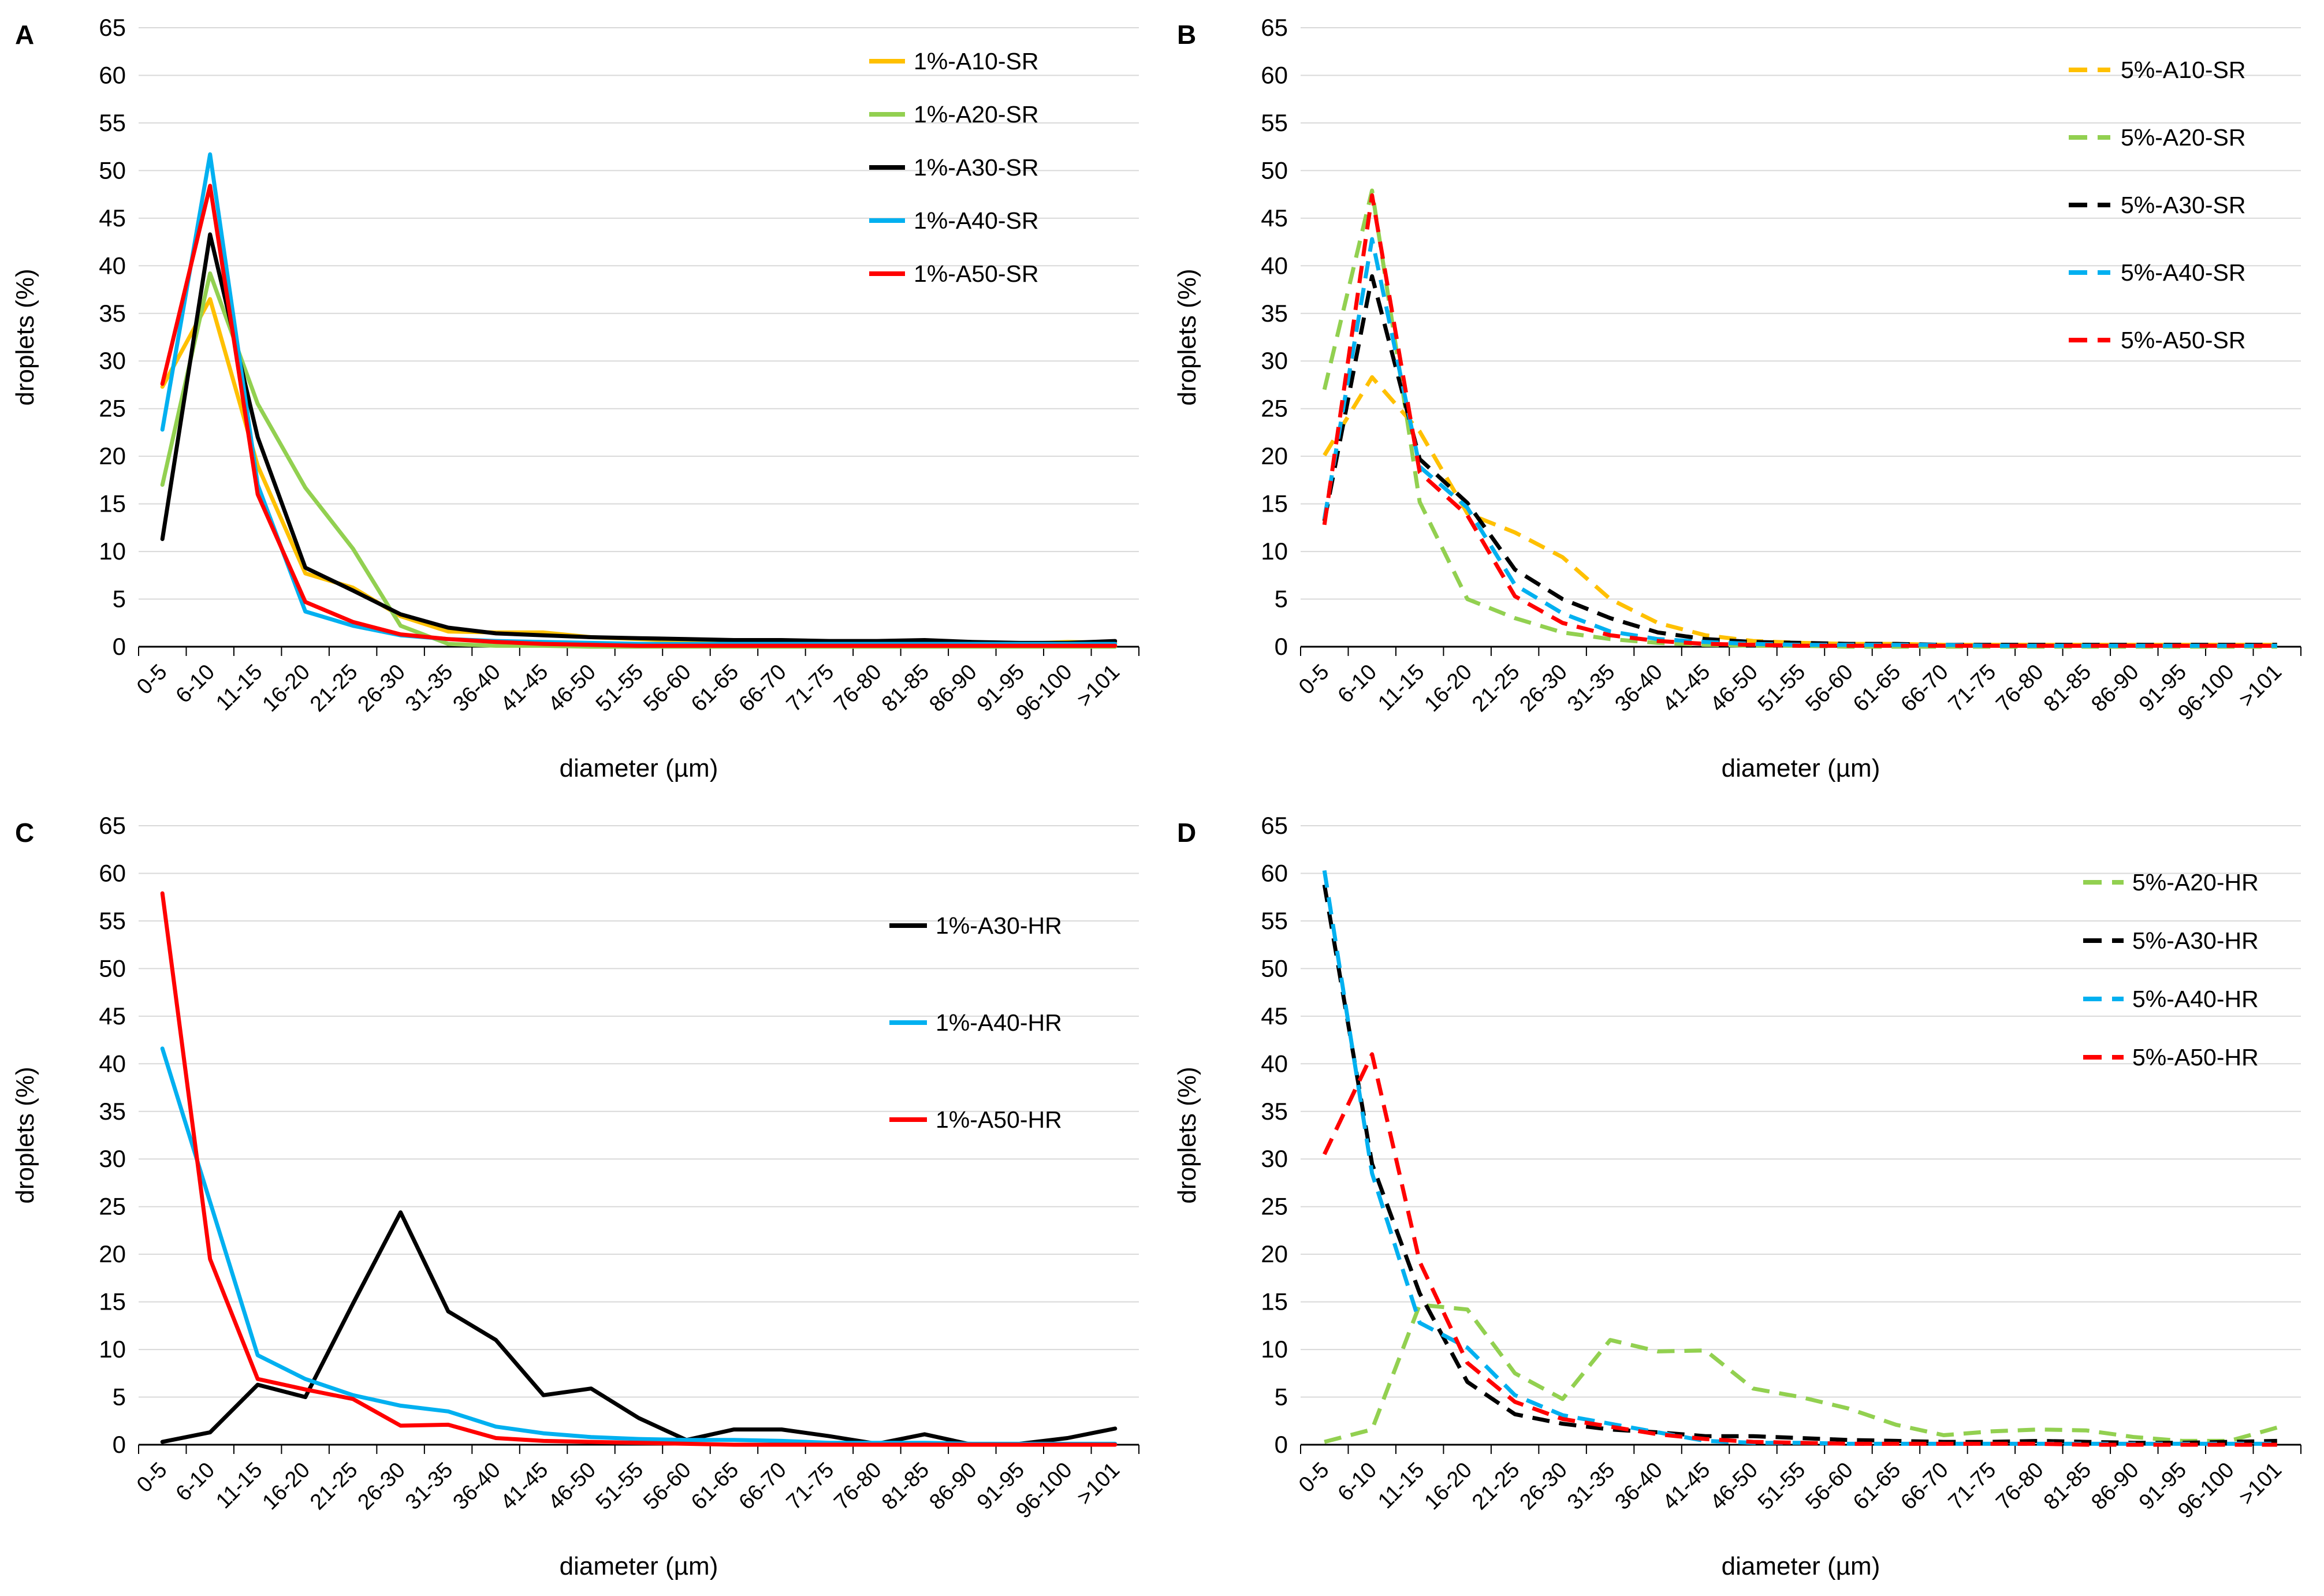  I want to click on legend-item-1%-A30-SR: 1%-A30-SR, so click(954, 168).